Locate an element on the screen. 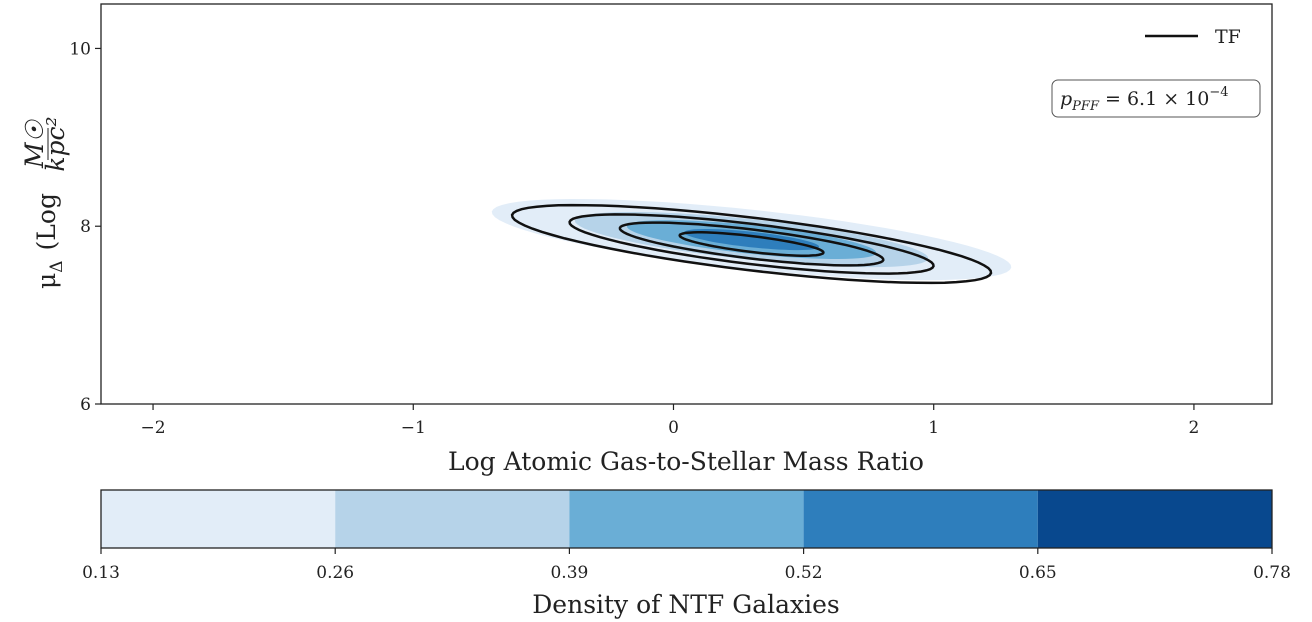 The image size is (1312, 622). y-tick-label: 10 is located at coordinates (80, 49).